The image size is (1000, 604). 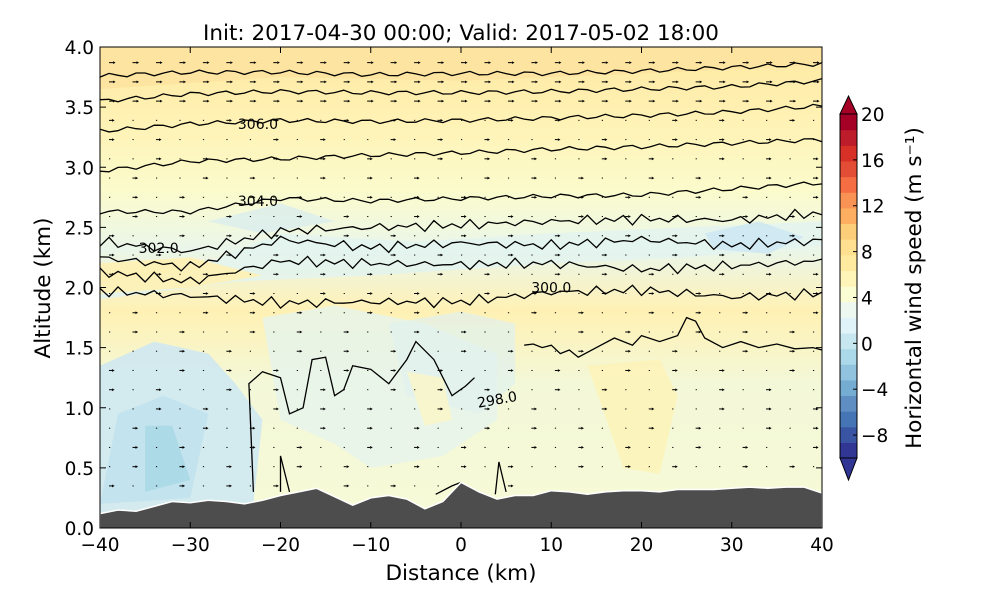 I want to click on colorbar-tick-label: 20, so click(x=873, y=115).